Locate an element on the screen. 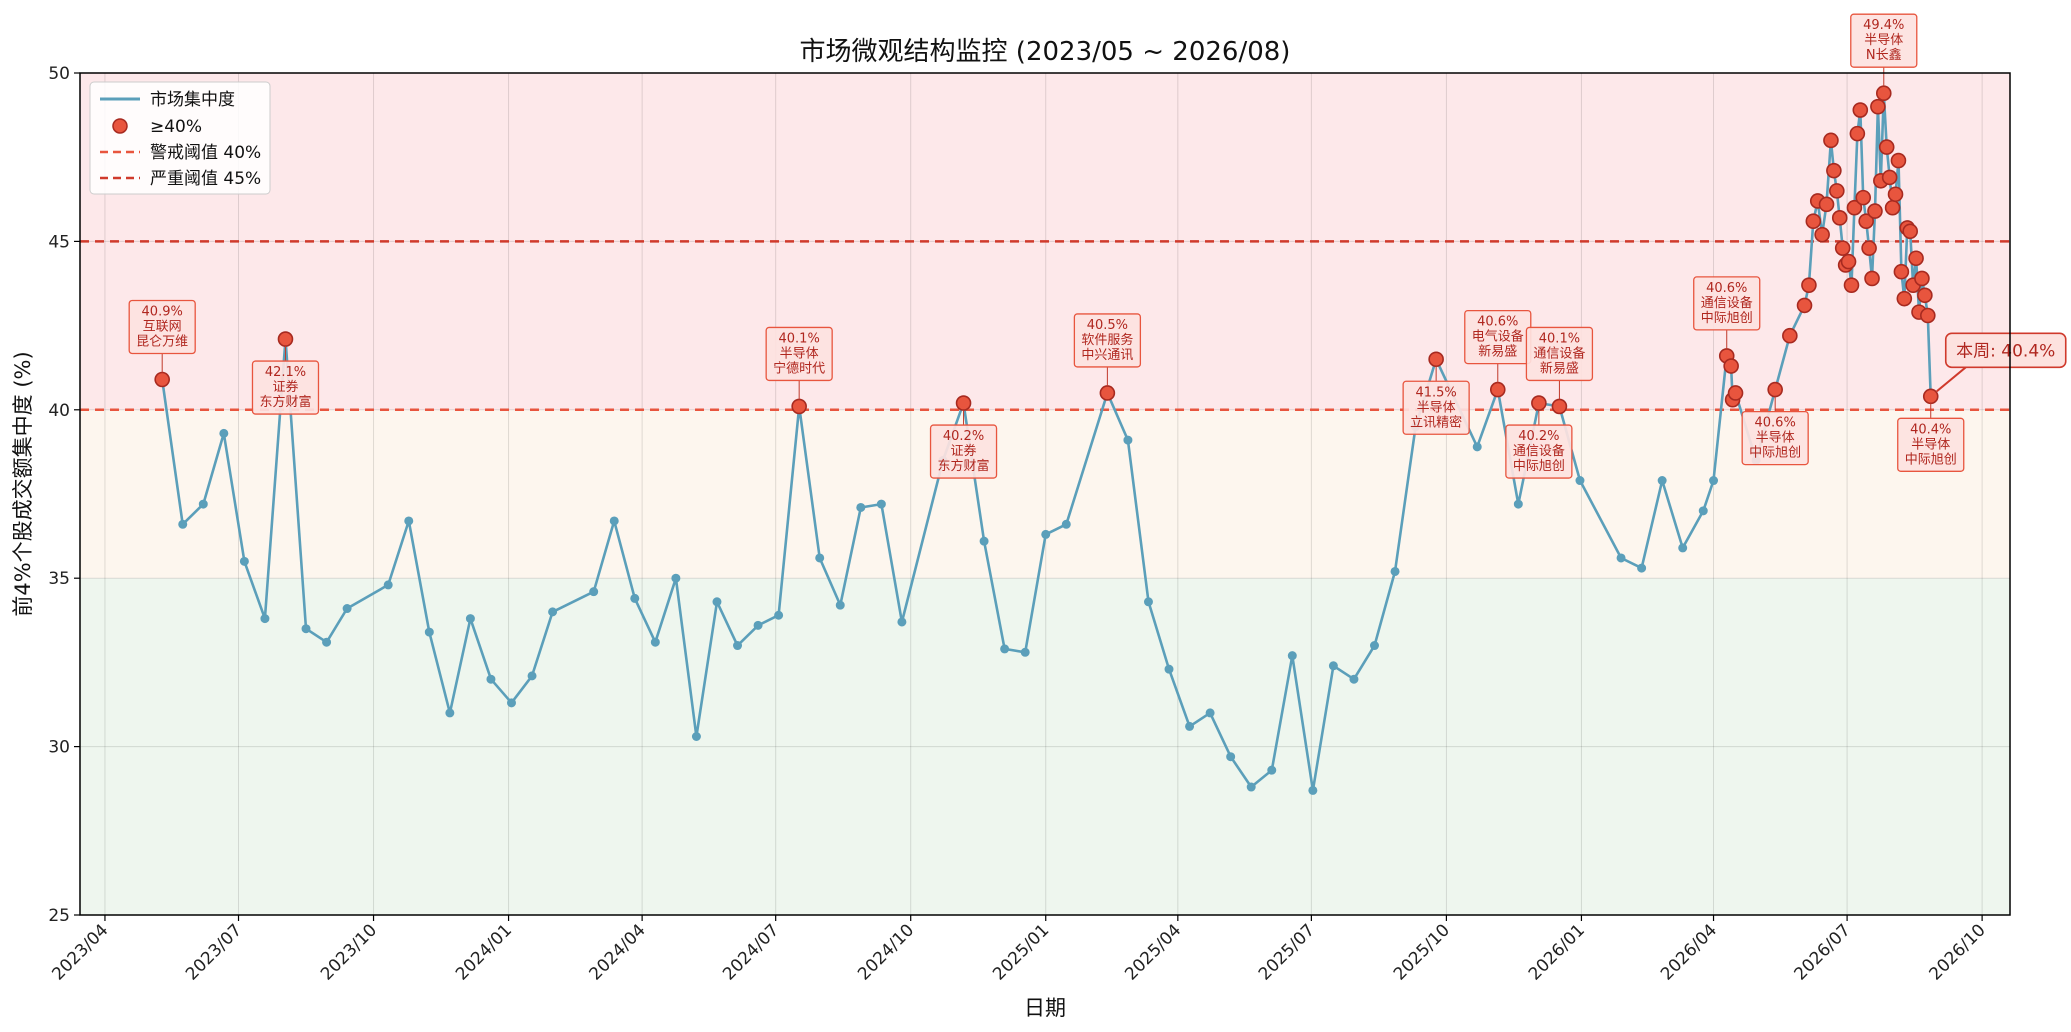 The width and height of the screenshot is (2071, 1032). annotation-line: 40.9% is located at coordinates (162, 311).